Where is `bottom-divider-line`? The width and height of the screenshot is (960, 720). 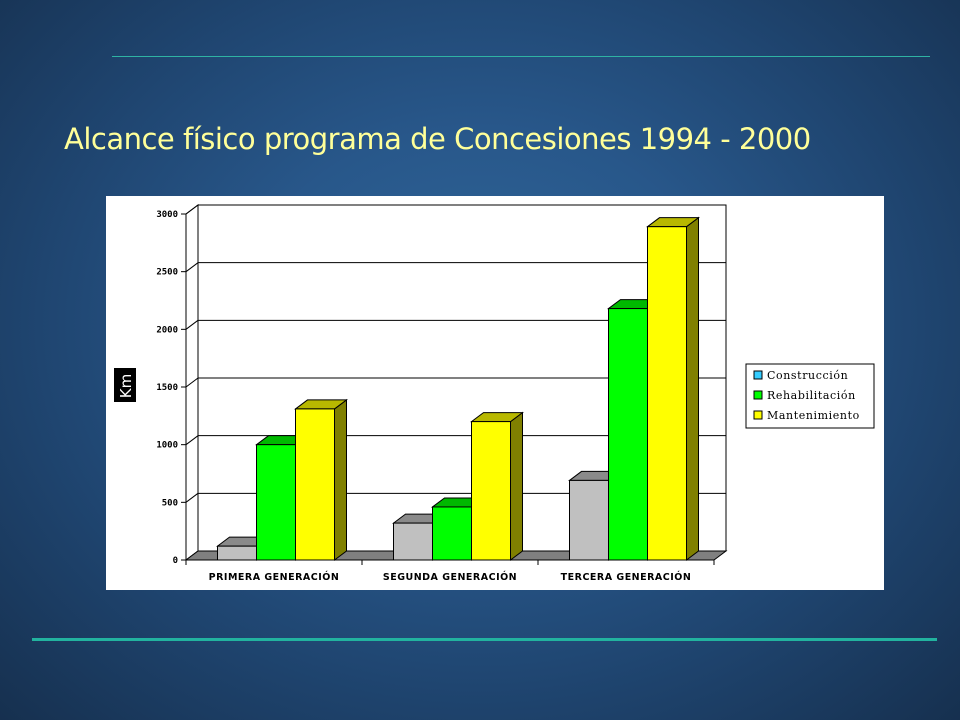 bottom-divider-line is located at coordinates (484, 639).